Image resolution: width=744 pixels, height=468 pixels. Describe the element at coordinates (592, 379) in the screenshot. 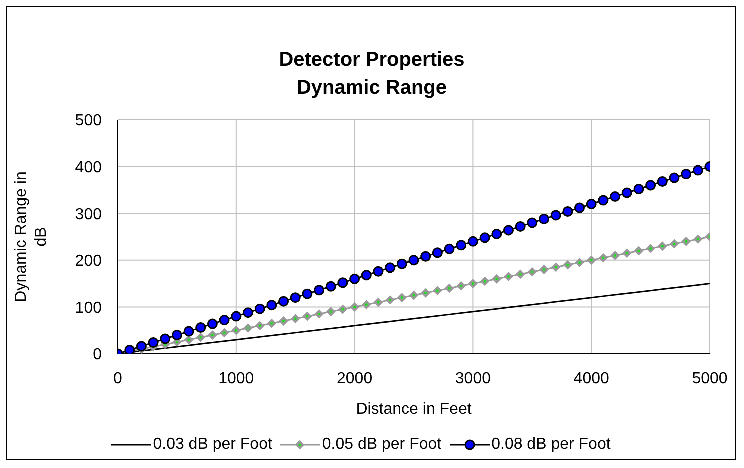

I see `x-tick-label: 4000` at that location.